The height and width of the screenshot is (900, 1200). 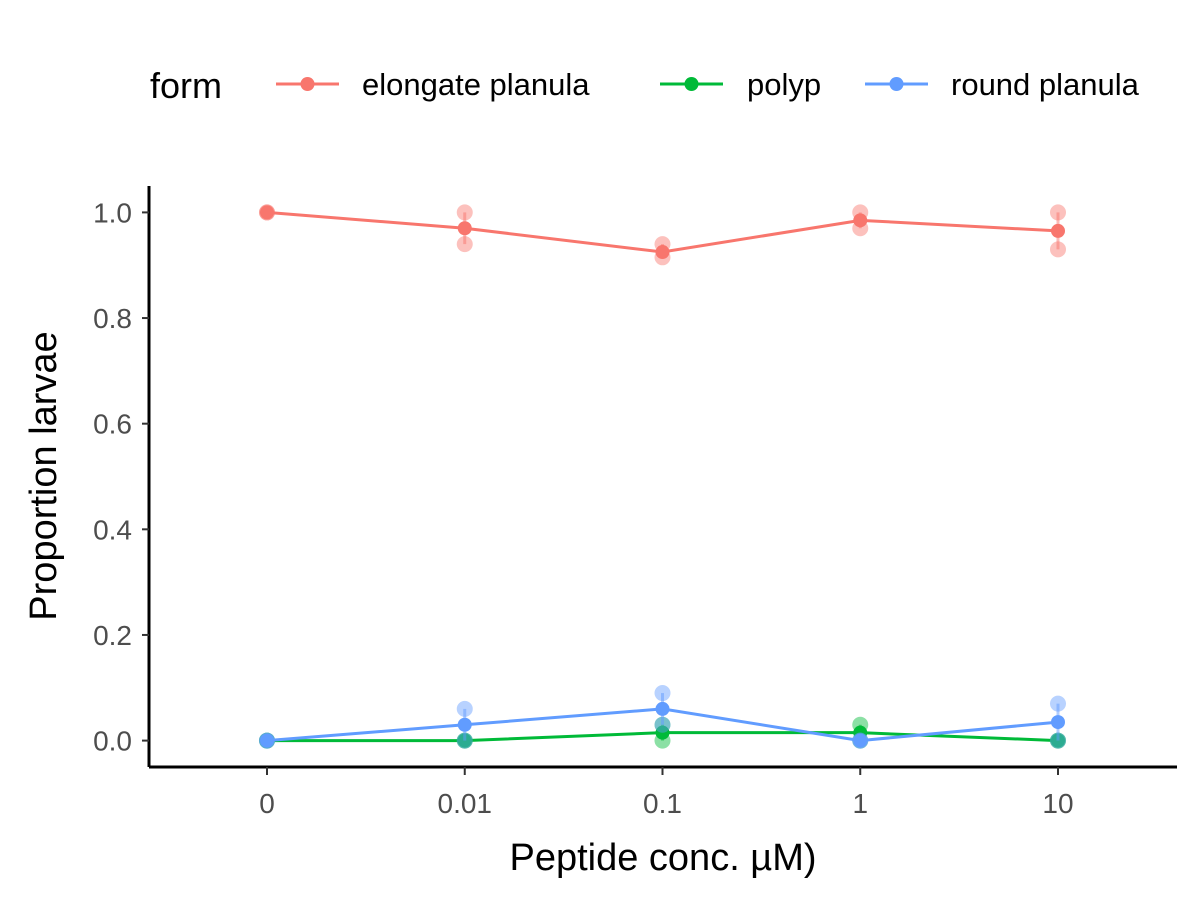 What do you see at coordinates (465, 803) in the screenshot?
I see `x-tick-label: 0.01` at bounding box center [465, 803].